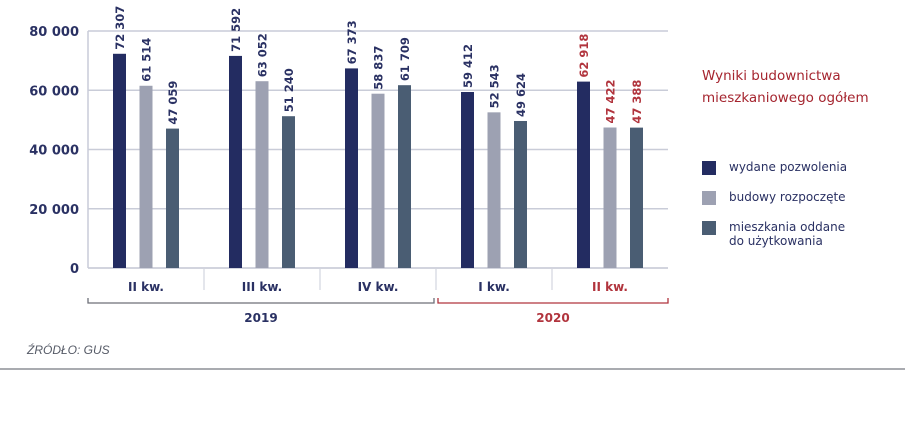  I want to click on bar-value-label: 51 240, so click(289, 90).